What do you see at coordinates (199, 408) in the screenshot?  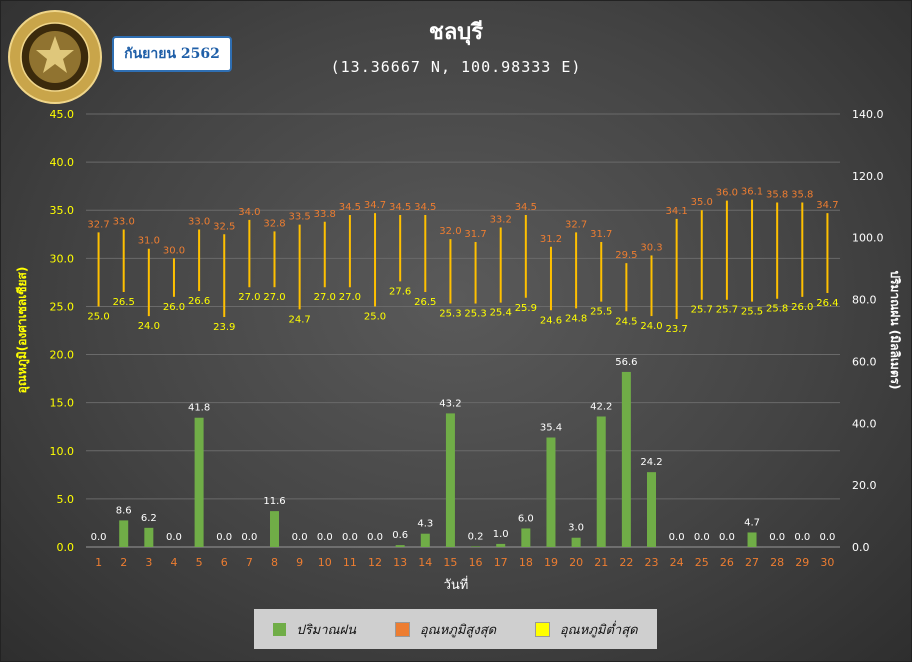 I see `rain-data-label: 41.8` at bounding box center [199, 408].